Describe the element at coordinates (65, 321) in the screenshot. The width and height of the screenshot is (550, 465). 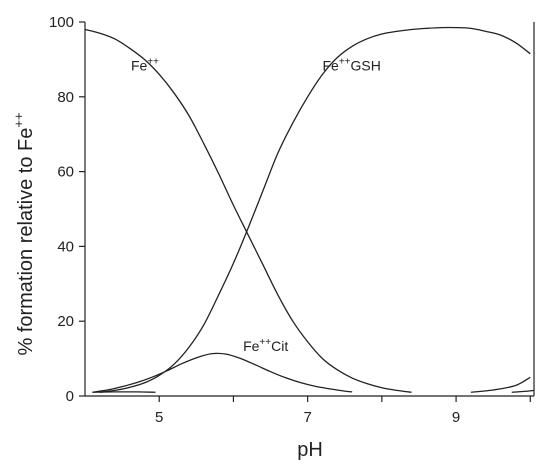
I see `y-tick-label: 20` at that location.